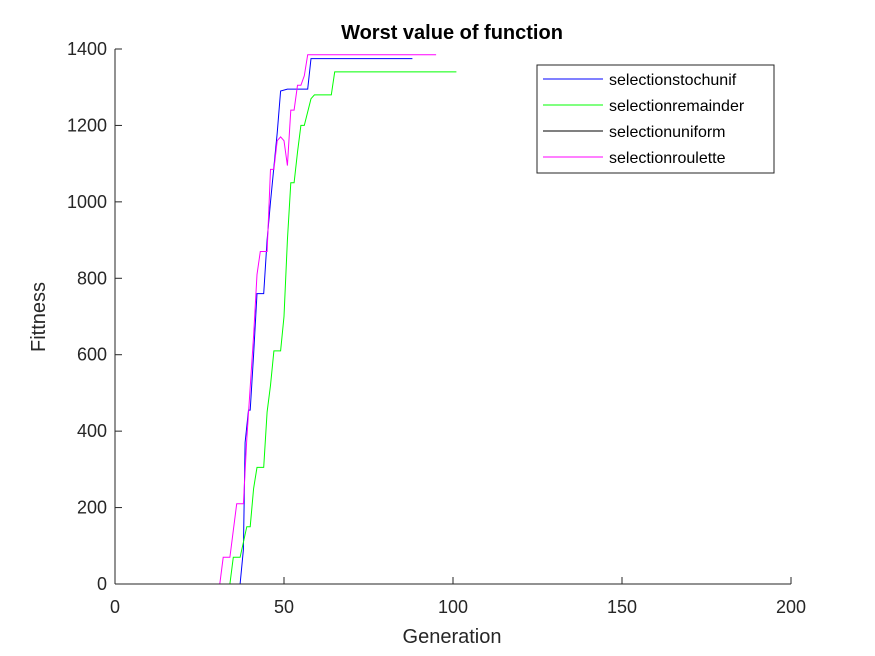 This screenshot has width=875, height=656. Describe the element at coordinates (453, 607) in the screenshot. I see `x-tick-label: 100` at that location.